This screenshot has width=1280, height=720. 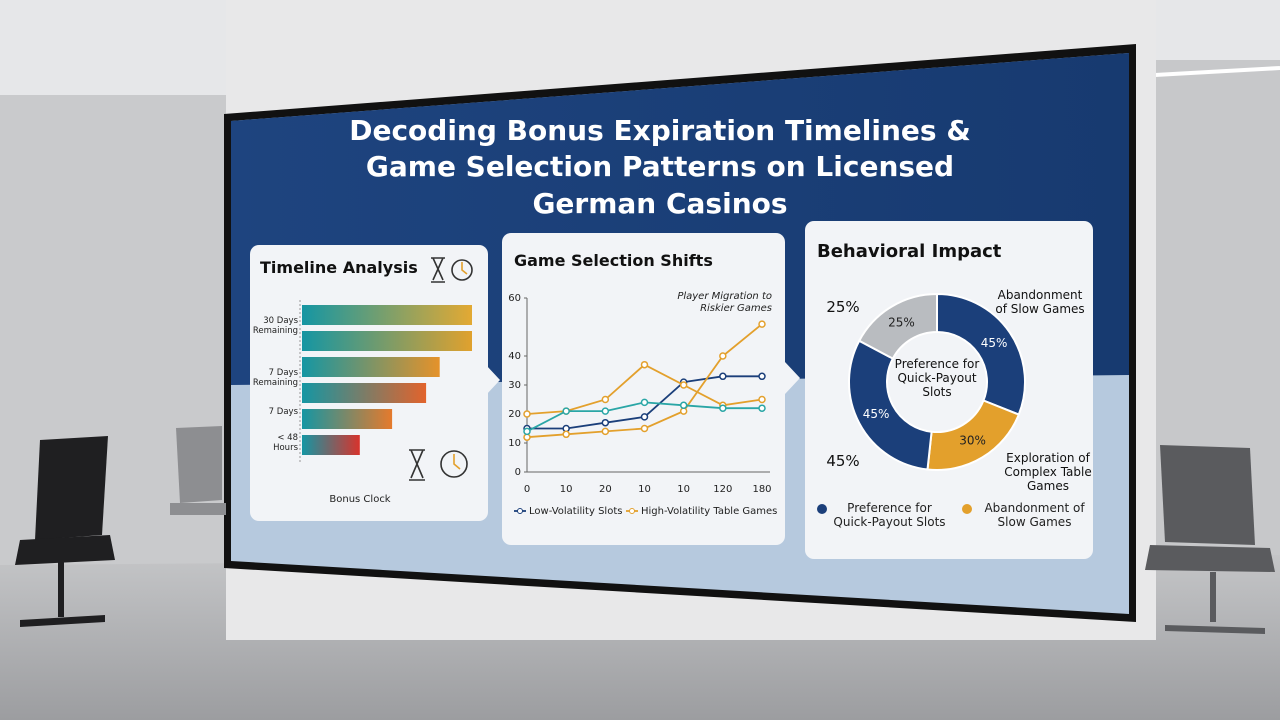 What do you see at coordinates (360, 499) in the screenshot?
I see `x-axis-label: Bonus Clock` at bounding box center [360, 499].